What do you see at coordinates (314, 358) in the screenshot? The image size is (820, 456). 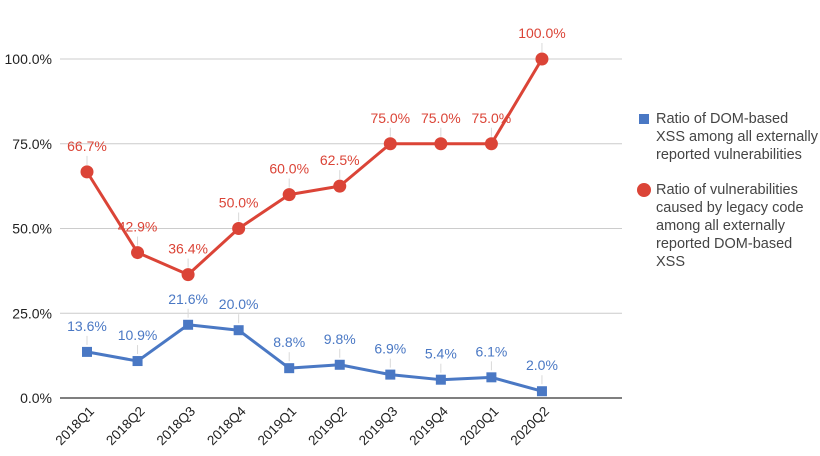 I see `series-line` at bounding box center [314, 358].